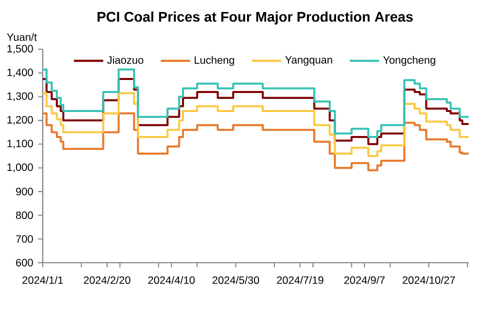 This screenshot has height=333, width=497. I want to click on legend-label: Jiaozuo, so click(125, 60).